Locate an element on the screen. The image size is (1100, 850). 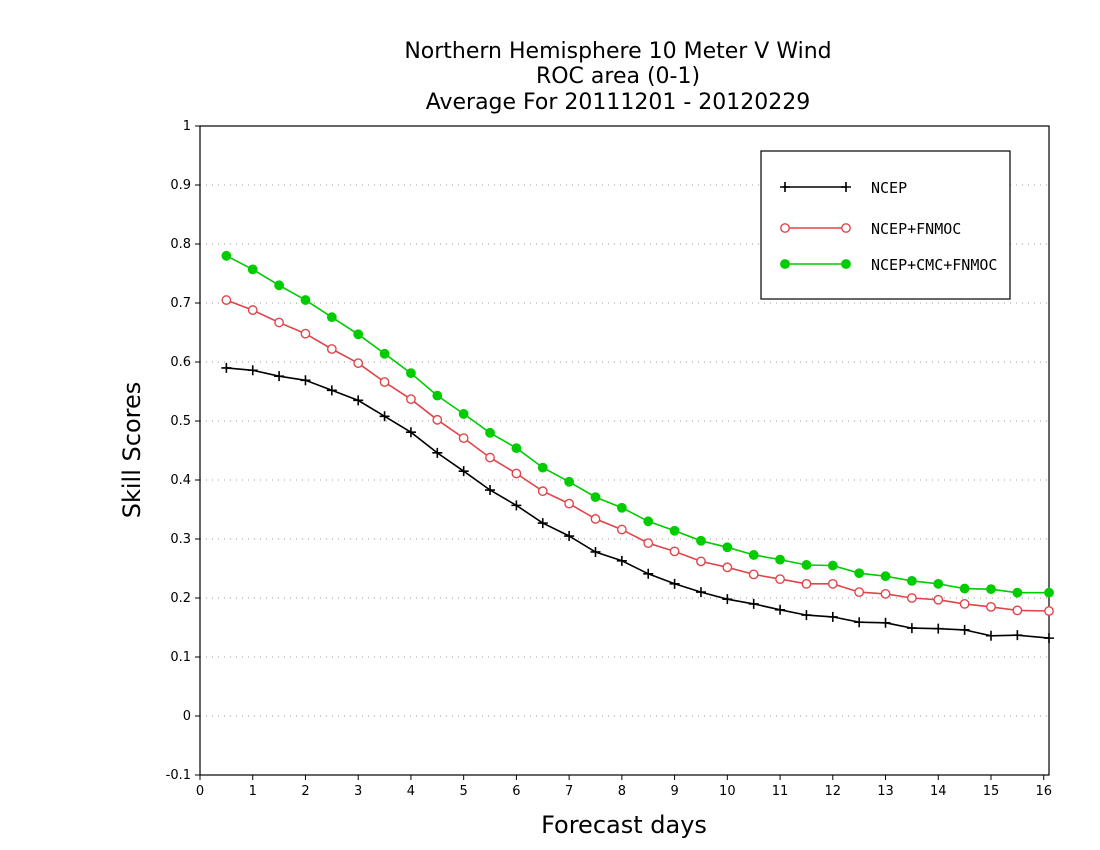
chart-title-line-3: Average For 20111201 - 20120229 is located at coordinates (618, 102).